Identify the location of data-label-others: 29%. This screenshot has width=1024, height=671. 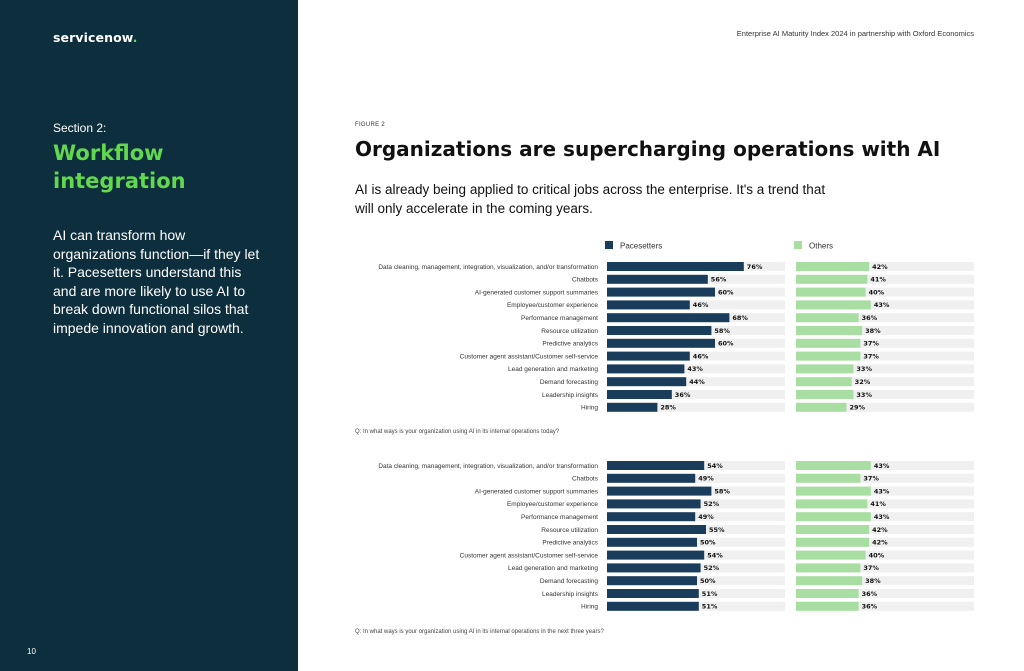
(857, 408).